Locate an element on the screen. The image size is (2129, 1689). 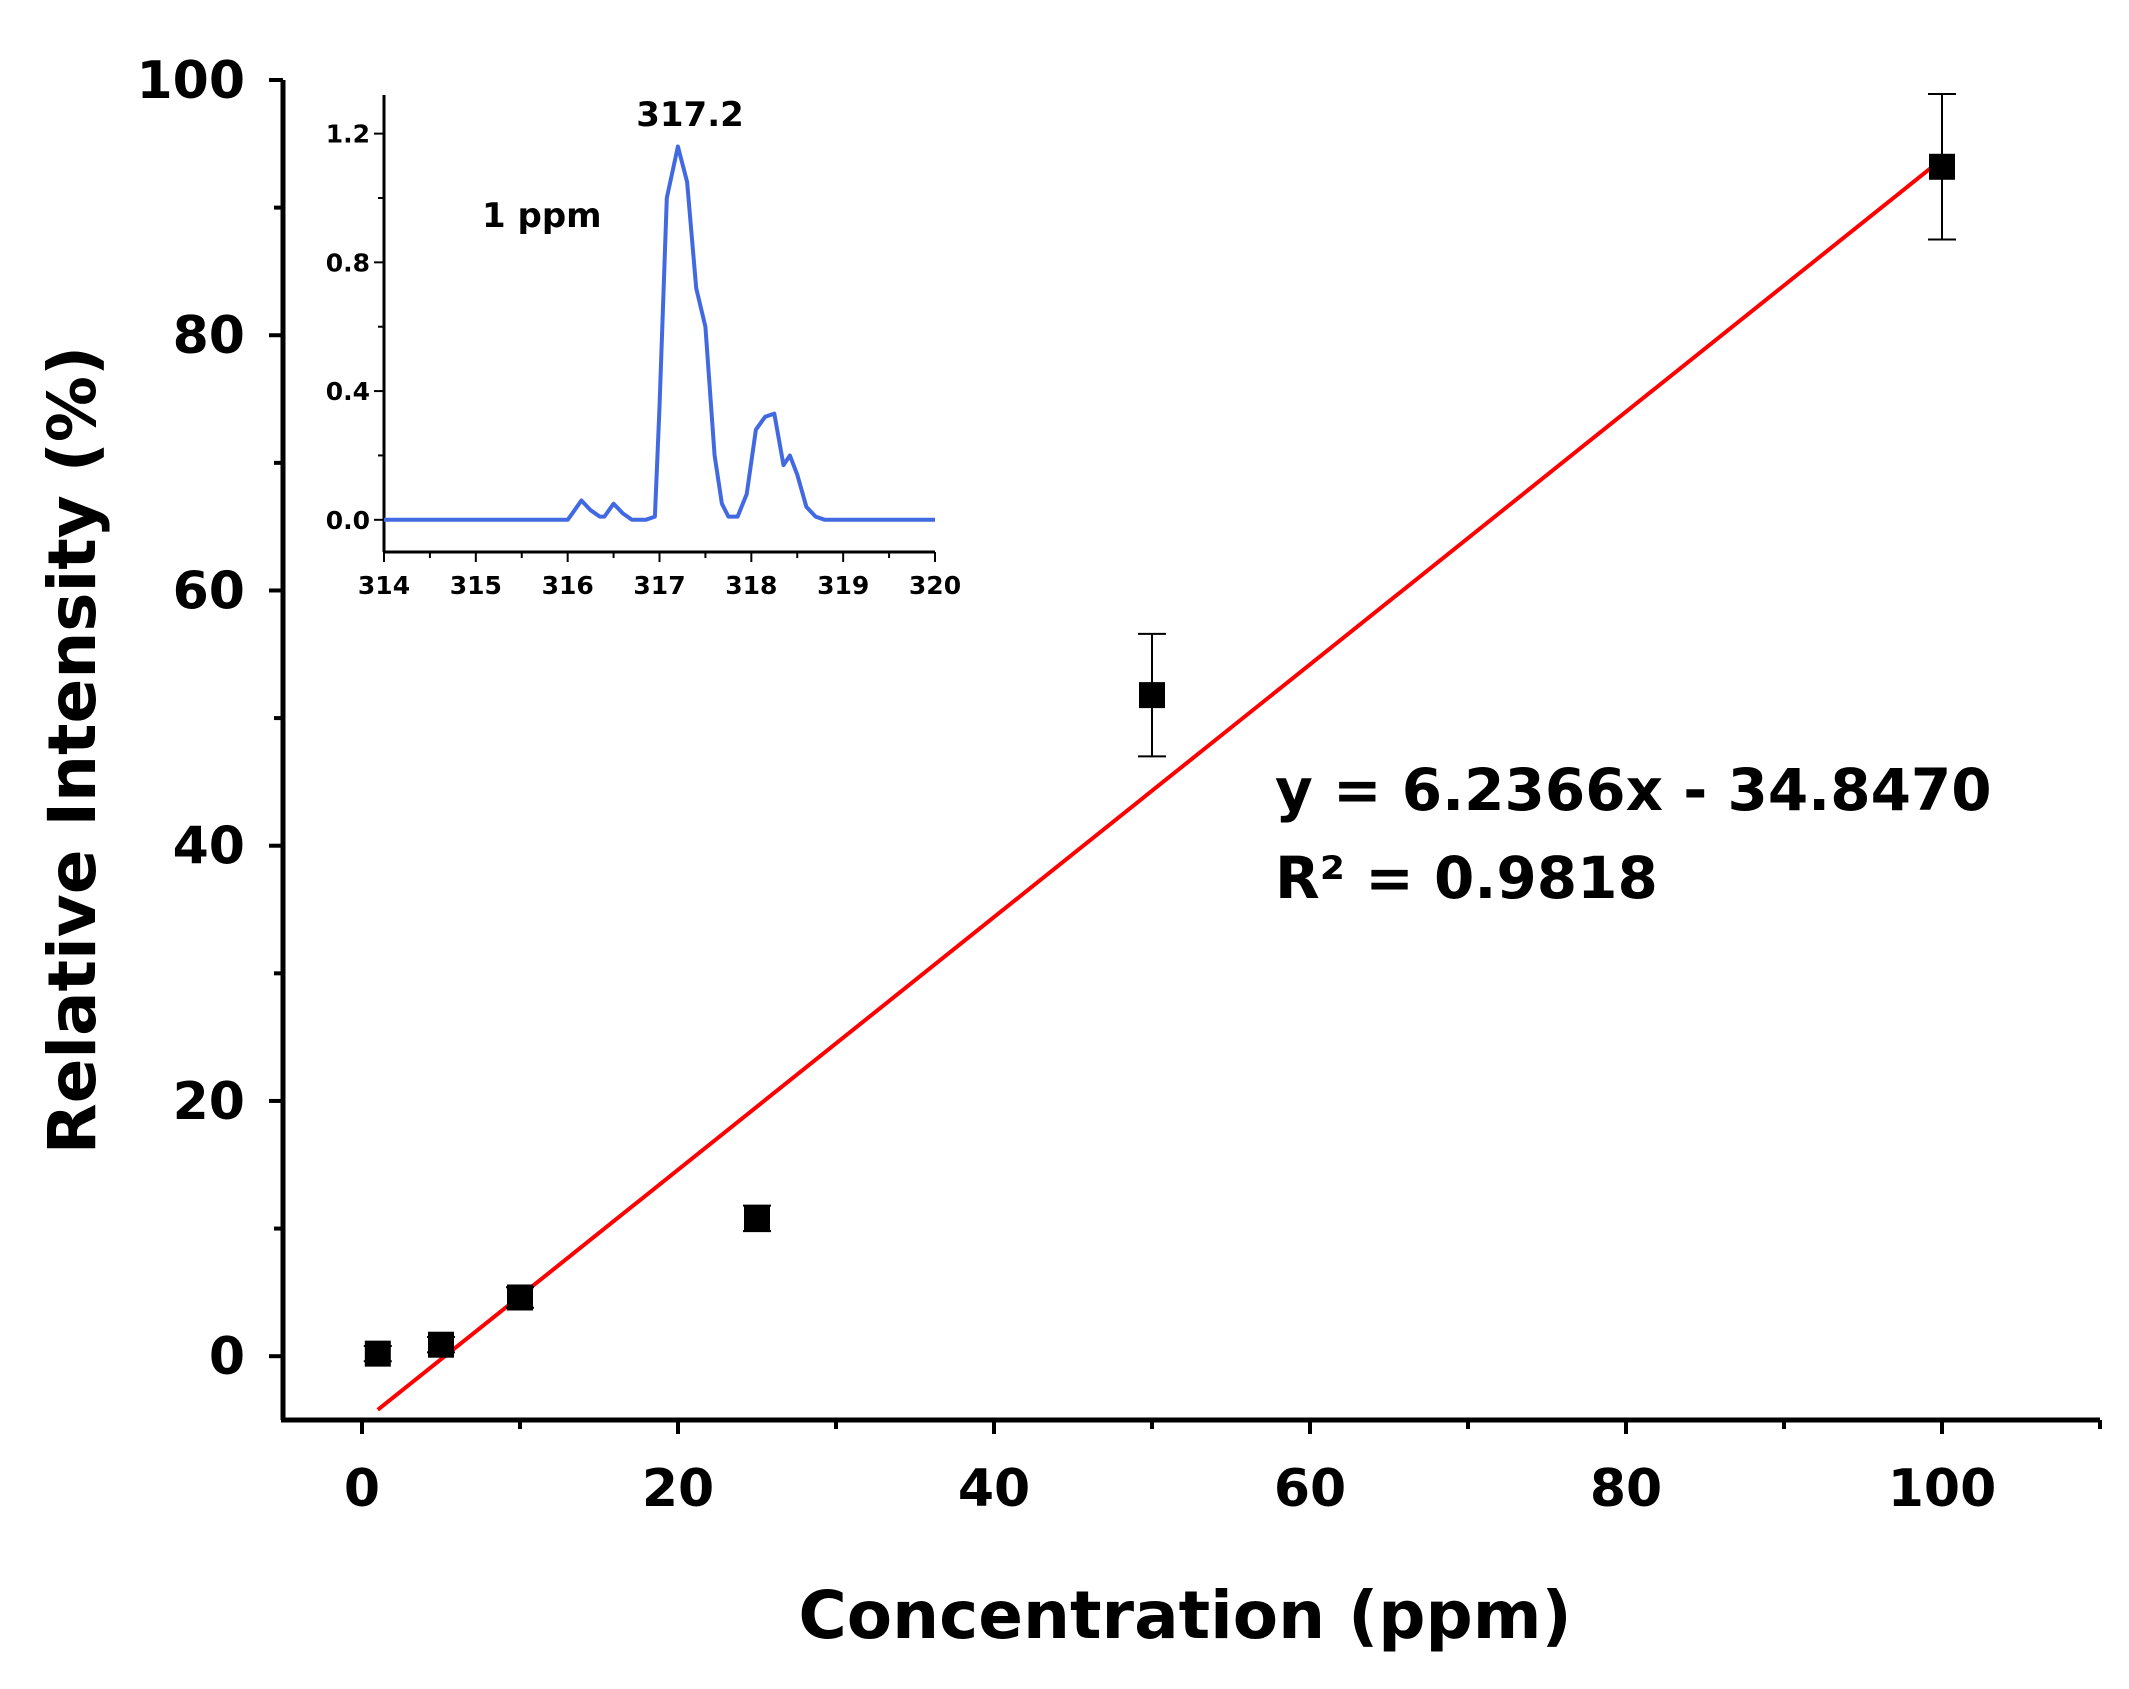
x-tick-label: 0 is located at coordinates (362, 1489).